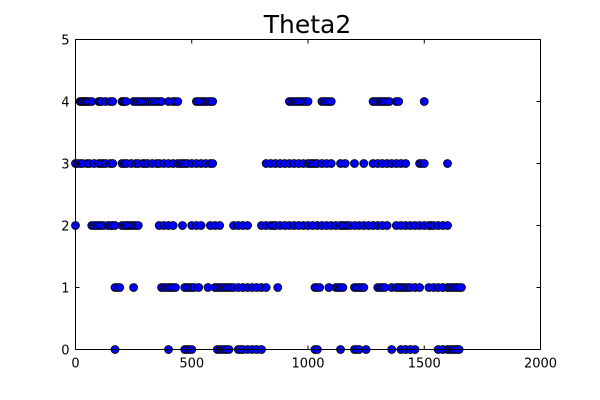 This screenshot has width=600, height=400. I want to click on y-tick-label: 2, so click(65, 227).